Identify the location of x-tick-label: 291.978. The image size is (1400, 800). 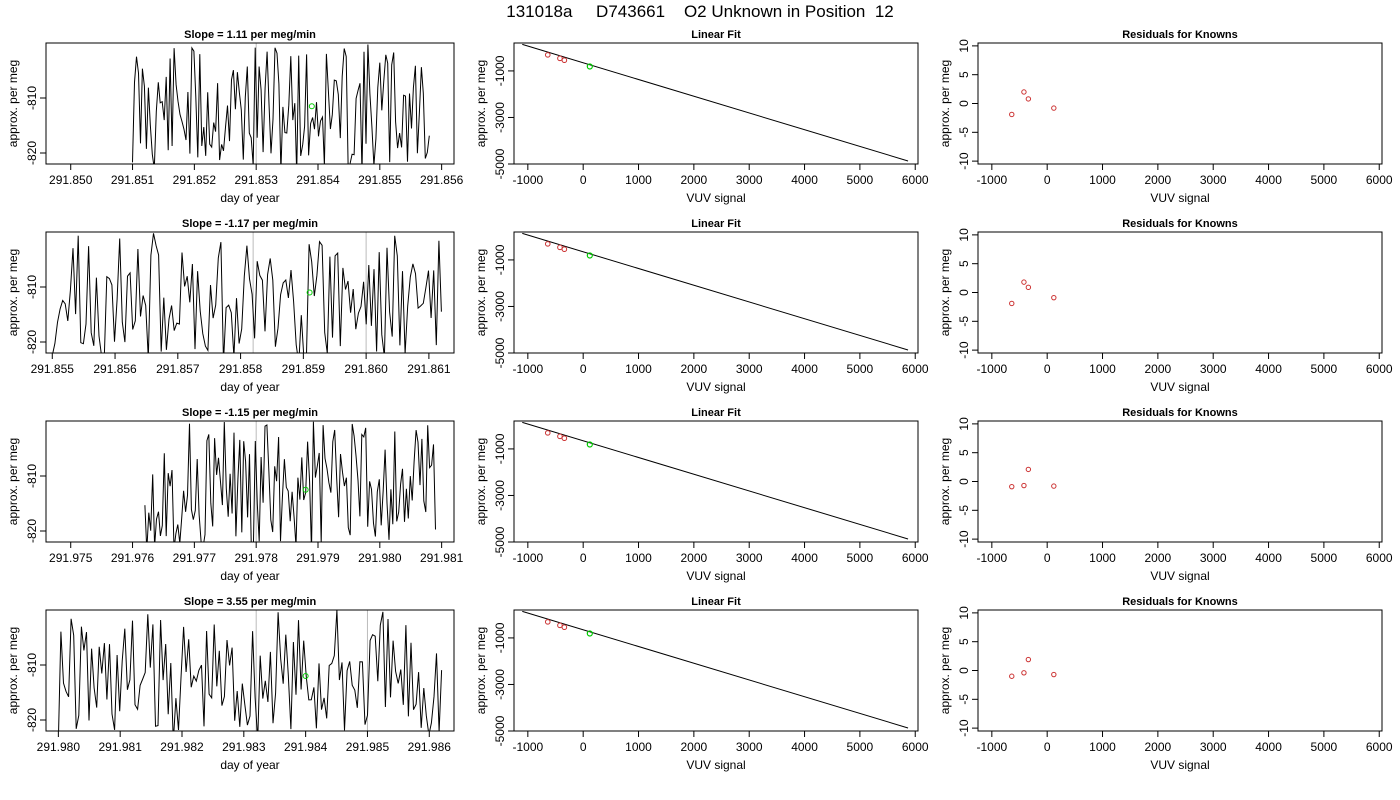
(256, 558).